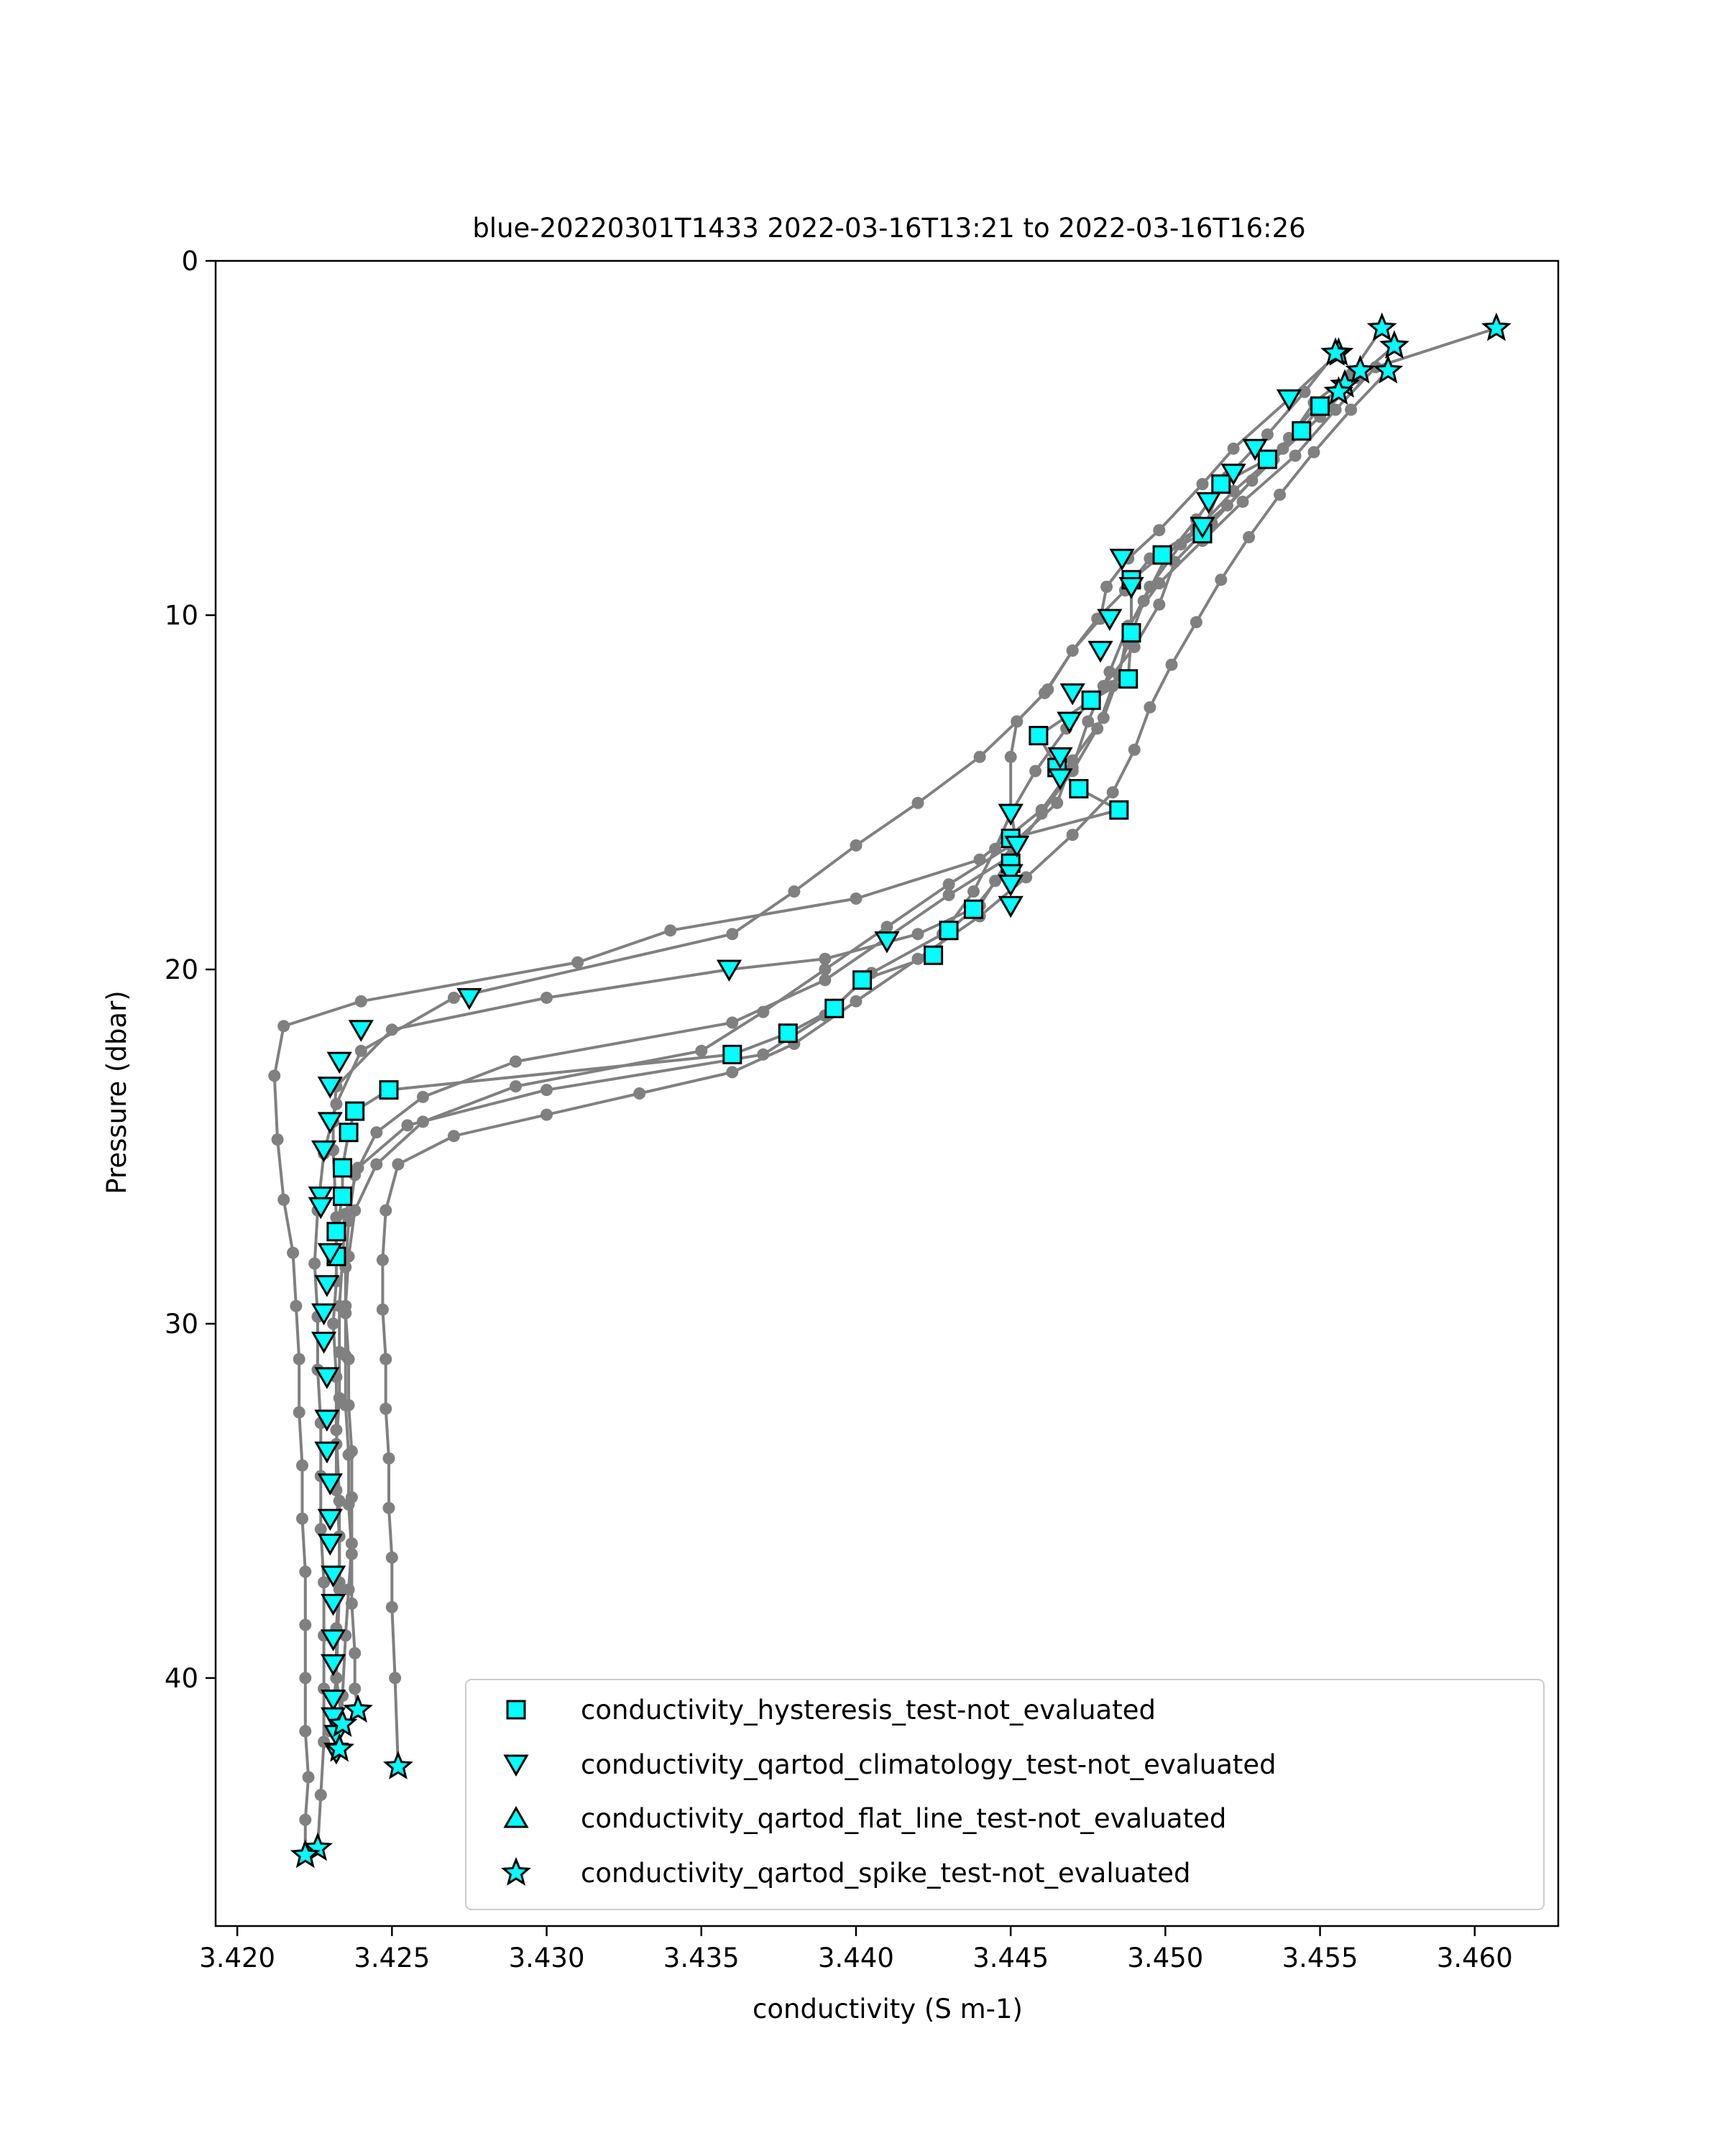 The height and width of the screenshot is (2156, 1725). I want to click on y-axis: 0 10 20 30 40, so click(190, 970).